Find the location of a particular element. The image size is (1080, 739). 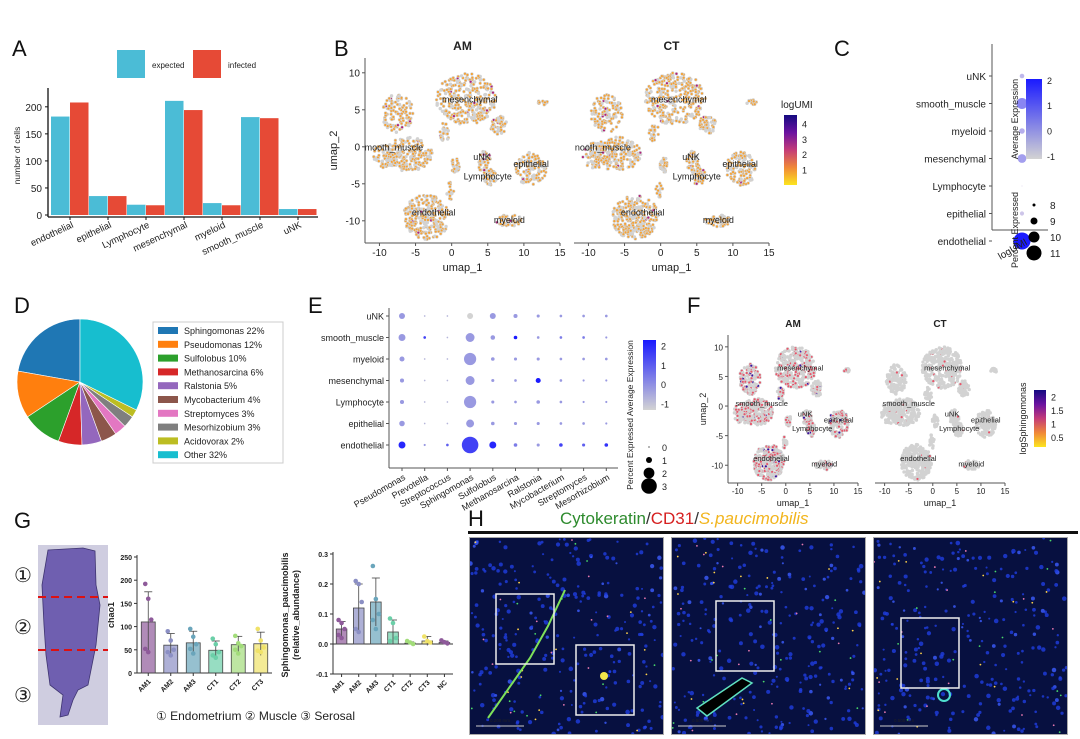

y-tick-label: 5 is located at coordinates (357, 110).